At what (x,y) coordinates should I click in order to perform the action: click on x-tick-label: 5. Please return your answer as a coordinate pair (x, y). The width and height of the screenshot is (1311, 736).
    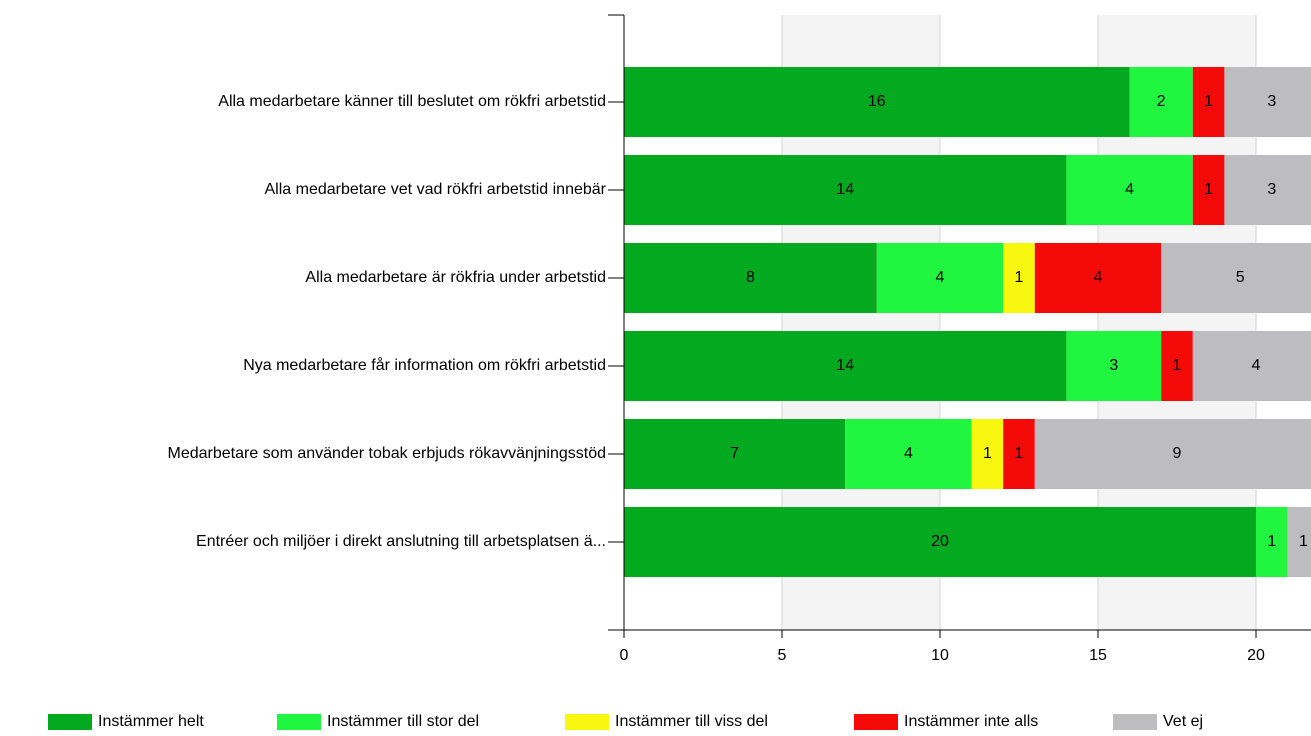
    Looking at the image, I should click on (782, 655).